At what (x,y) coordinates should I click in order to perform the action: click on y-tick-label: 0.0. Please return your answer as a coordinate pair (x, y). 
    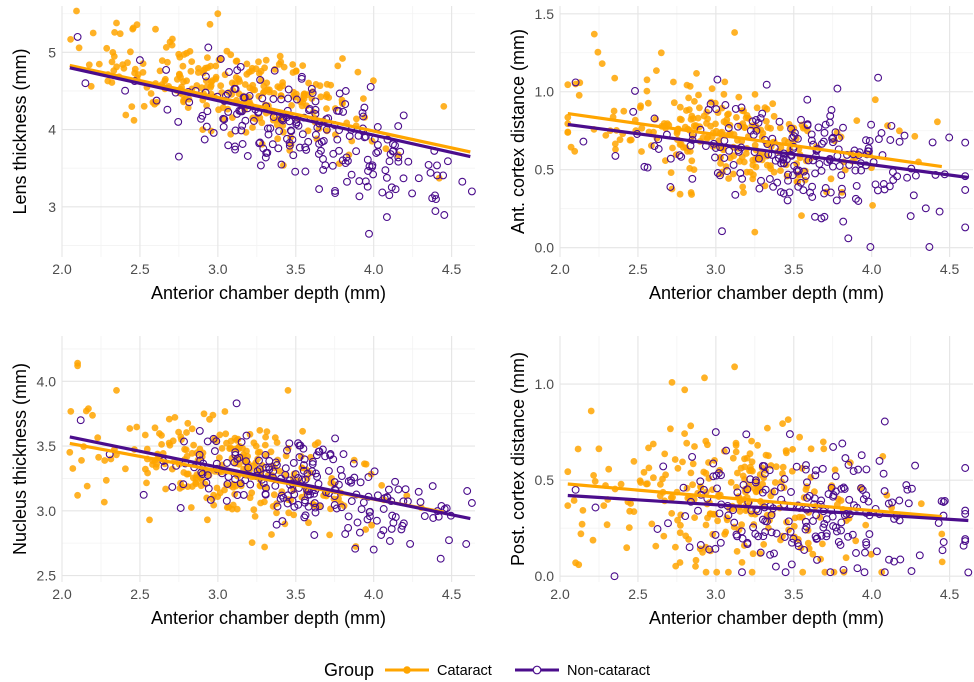
    Looking at the image, I should click on (545, 248).